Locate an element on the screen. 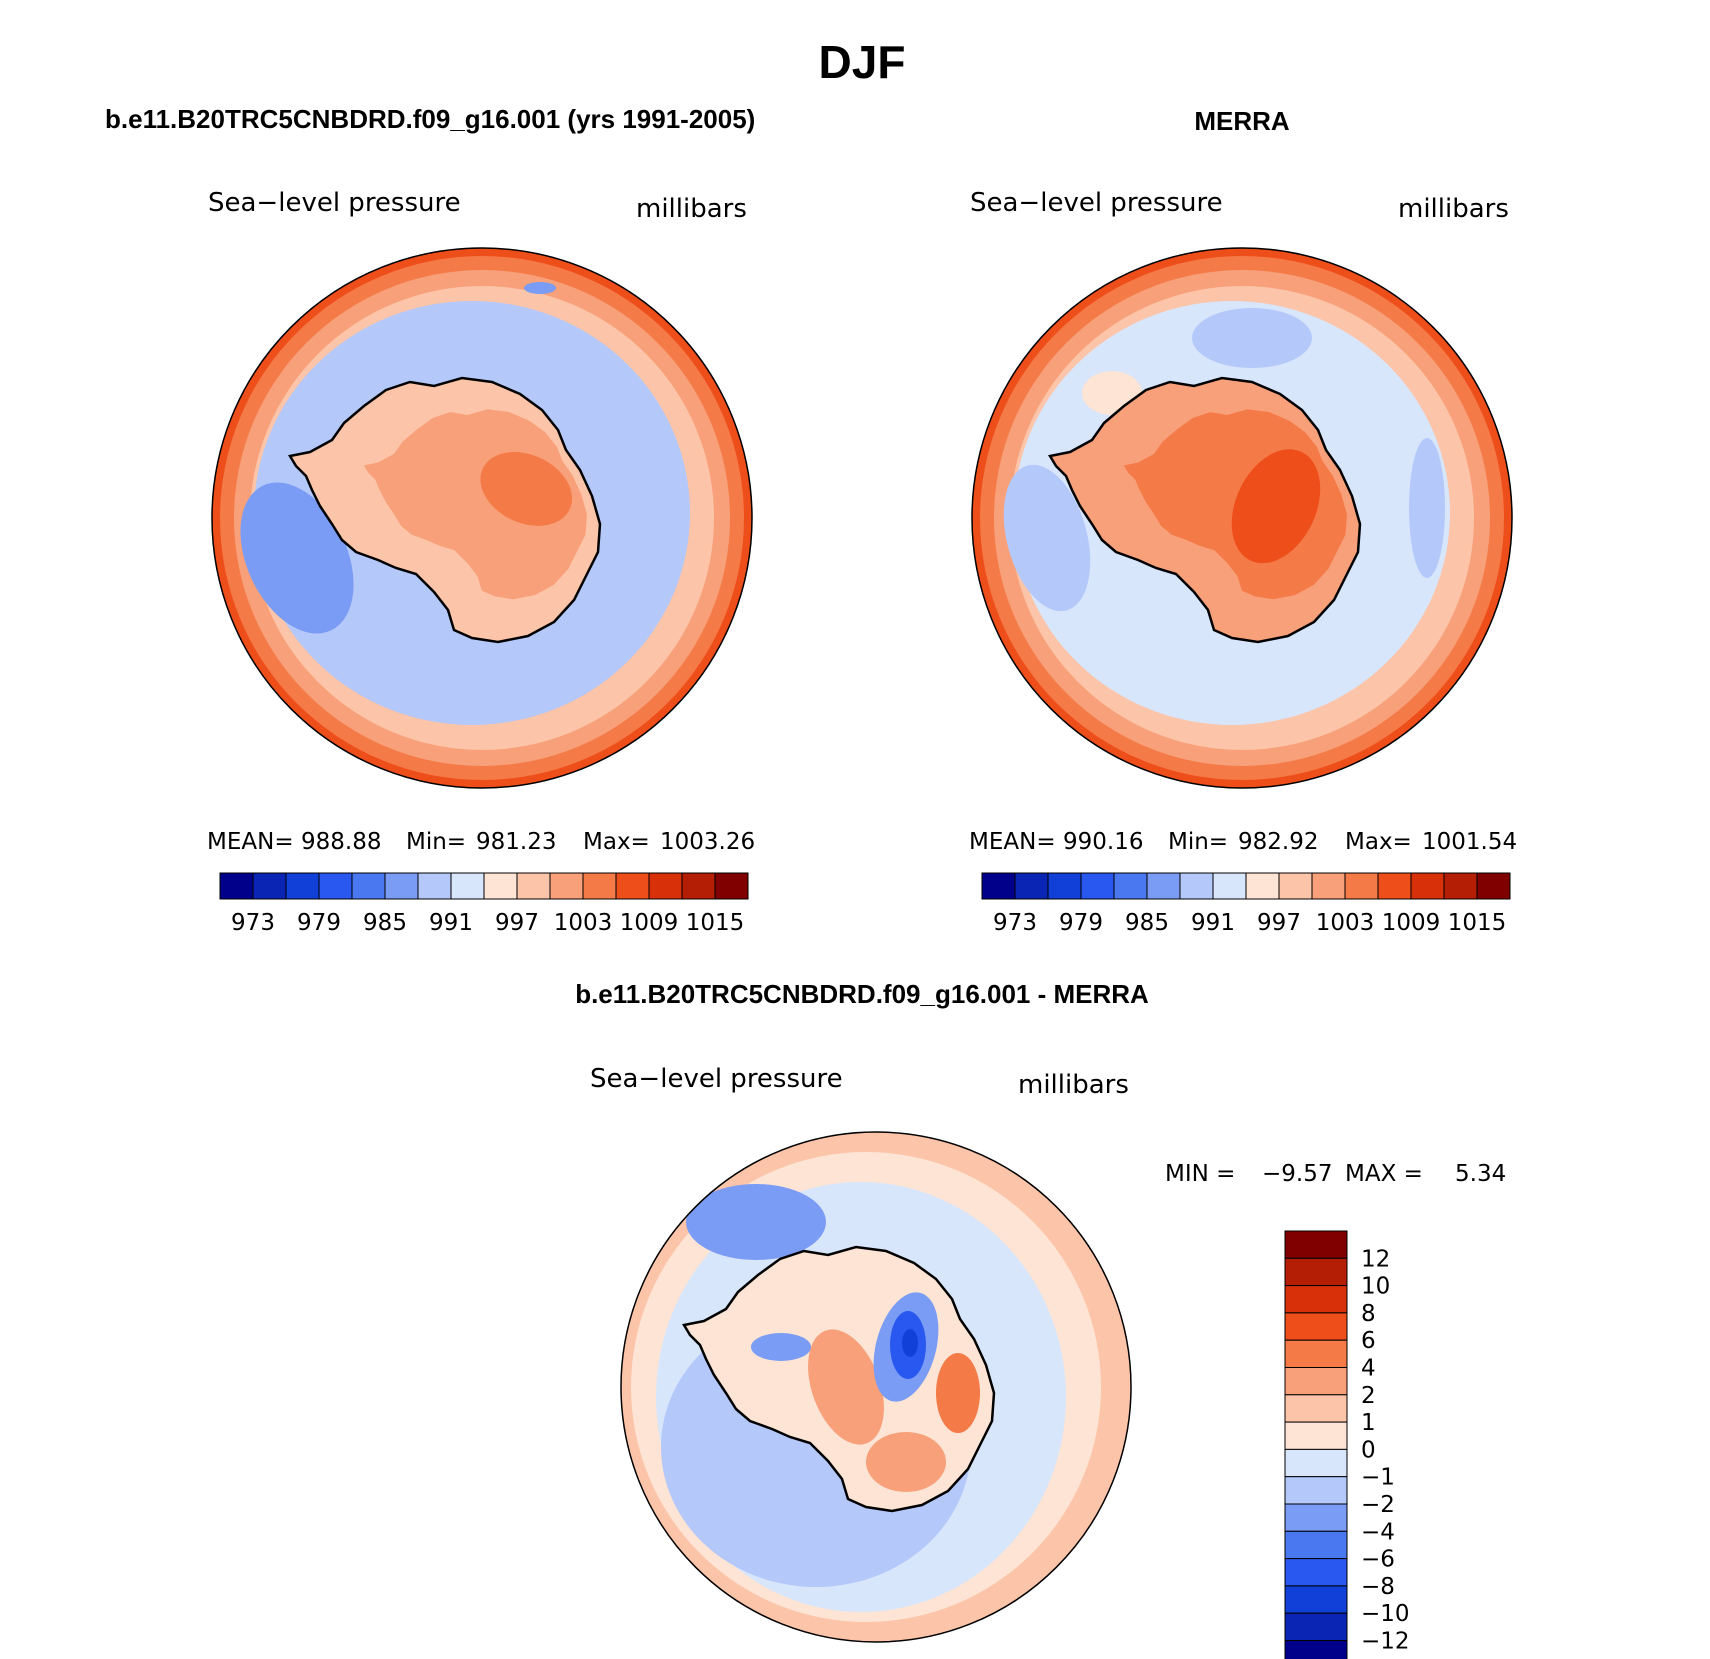 The width and height of the screenshot is (1710, 1659). panel3-units-label: millibars is located at coordinates (1073, 1085).